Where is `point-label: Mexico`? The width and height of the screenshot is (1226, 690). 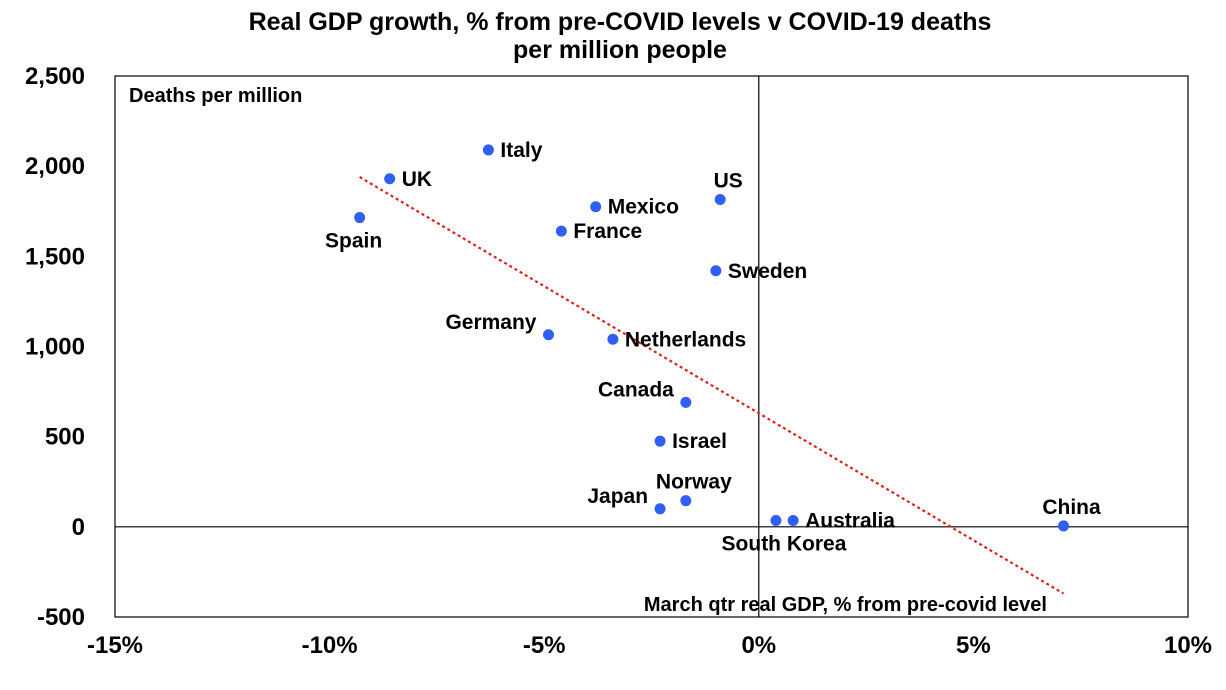
point-label: Mexico is located at coordinates (643, 207).